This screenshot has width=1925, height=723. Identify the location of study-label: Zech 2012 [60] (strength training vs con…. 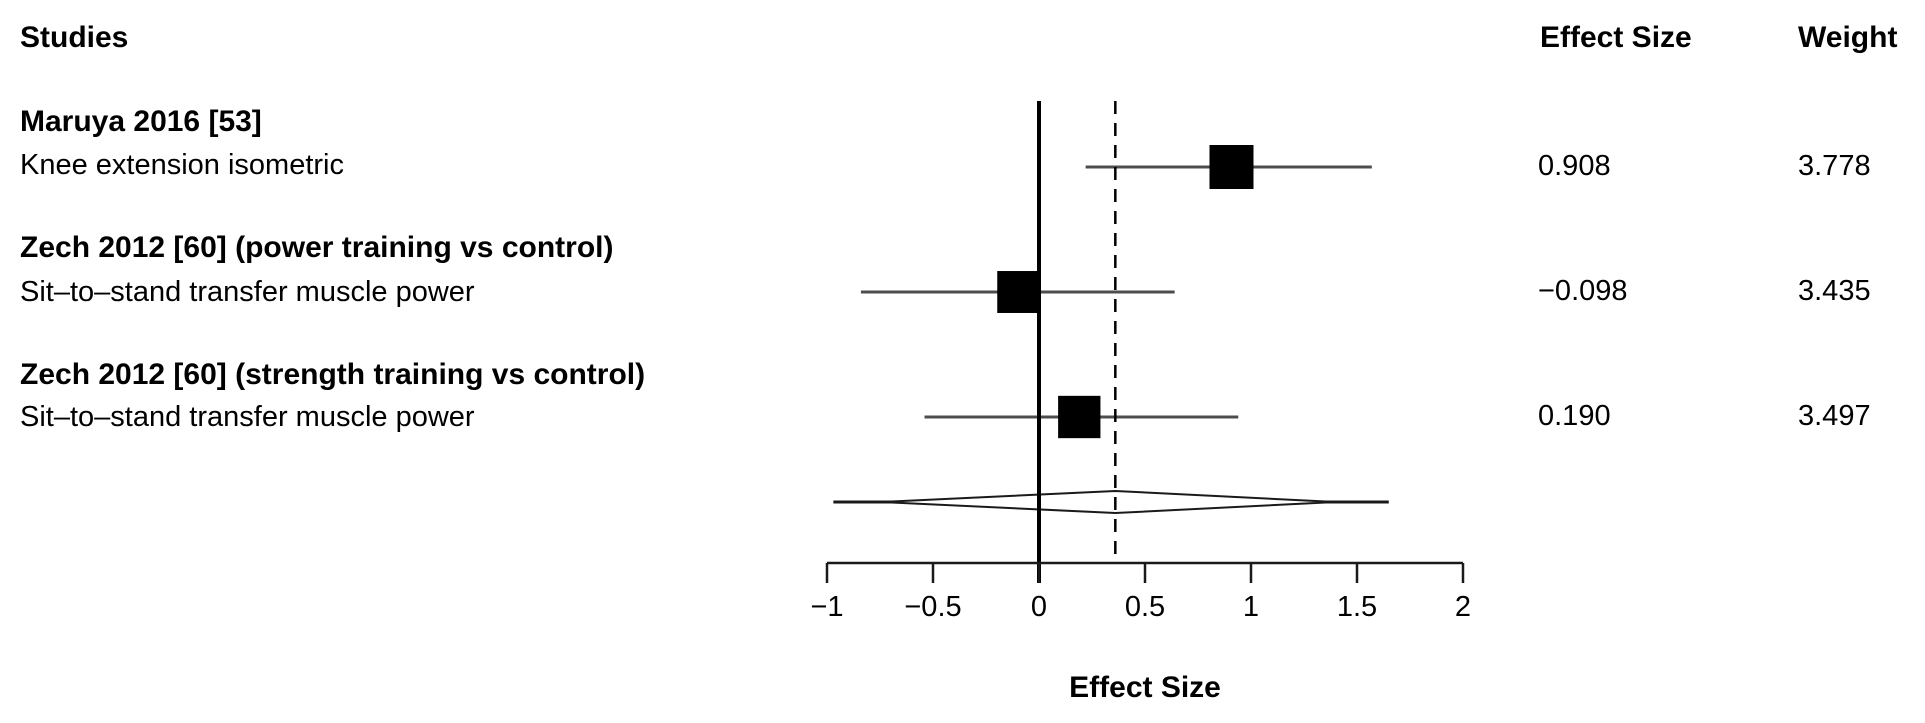
(333, 374).